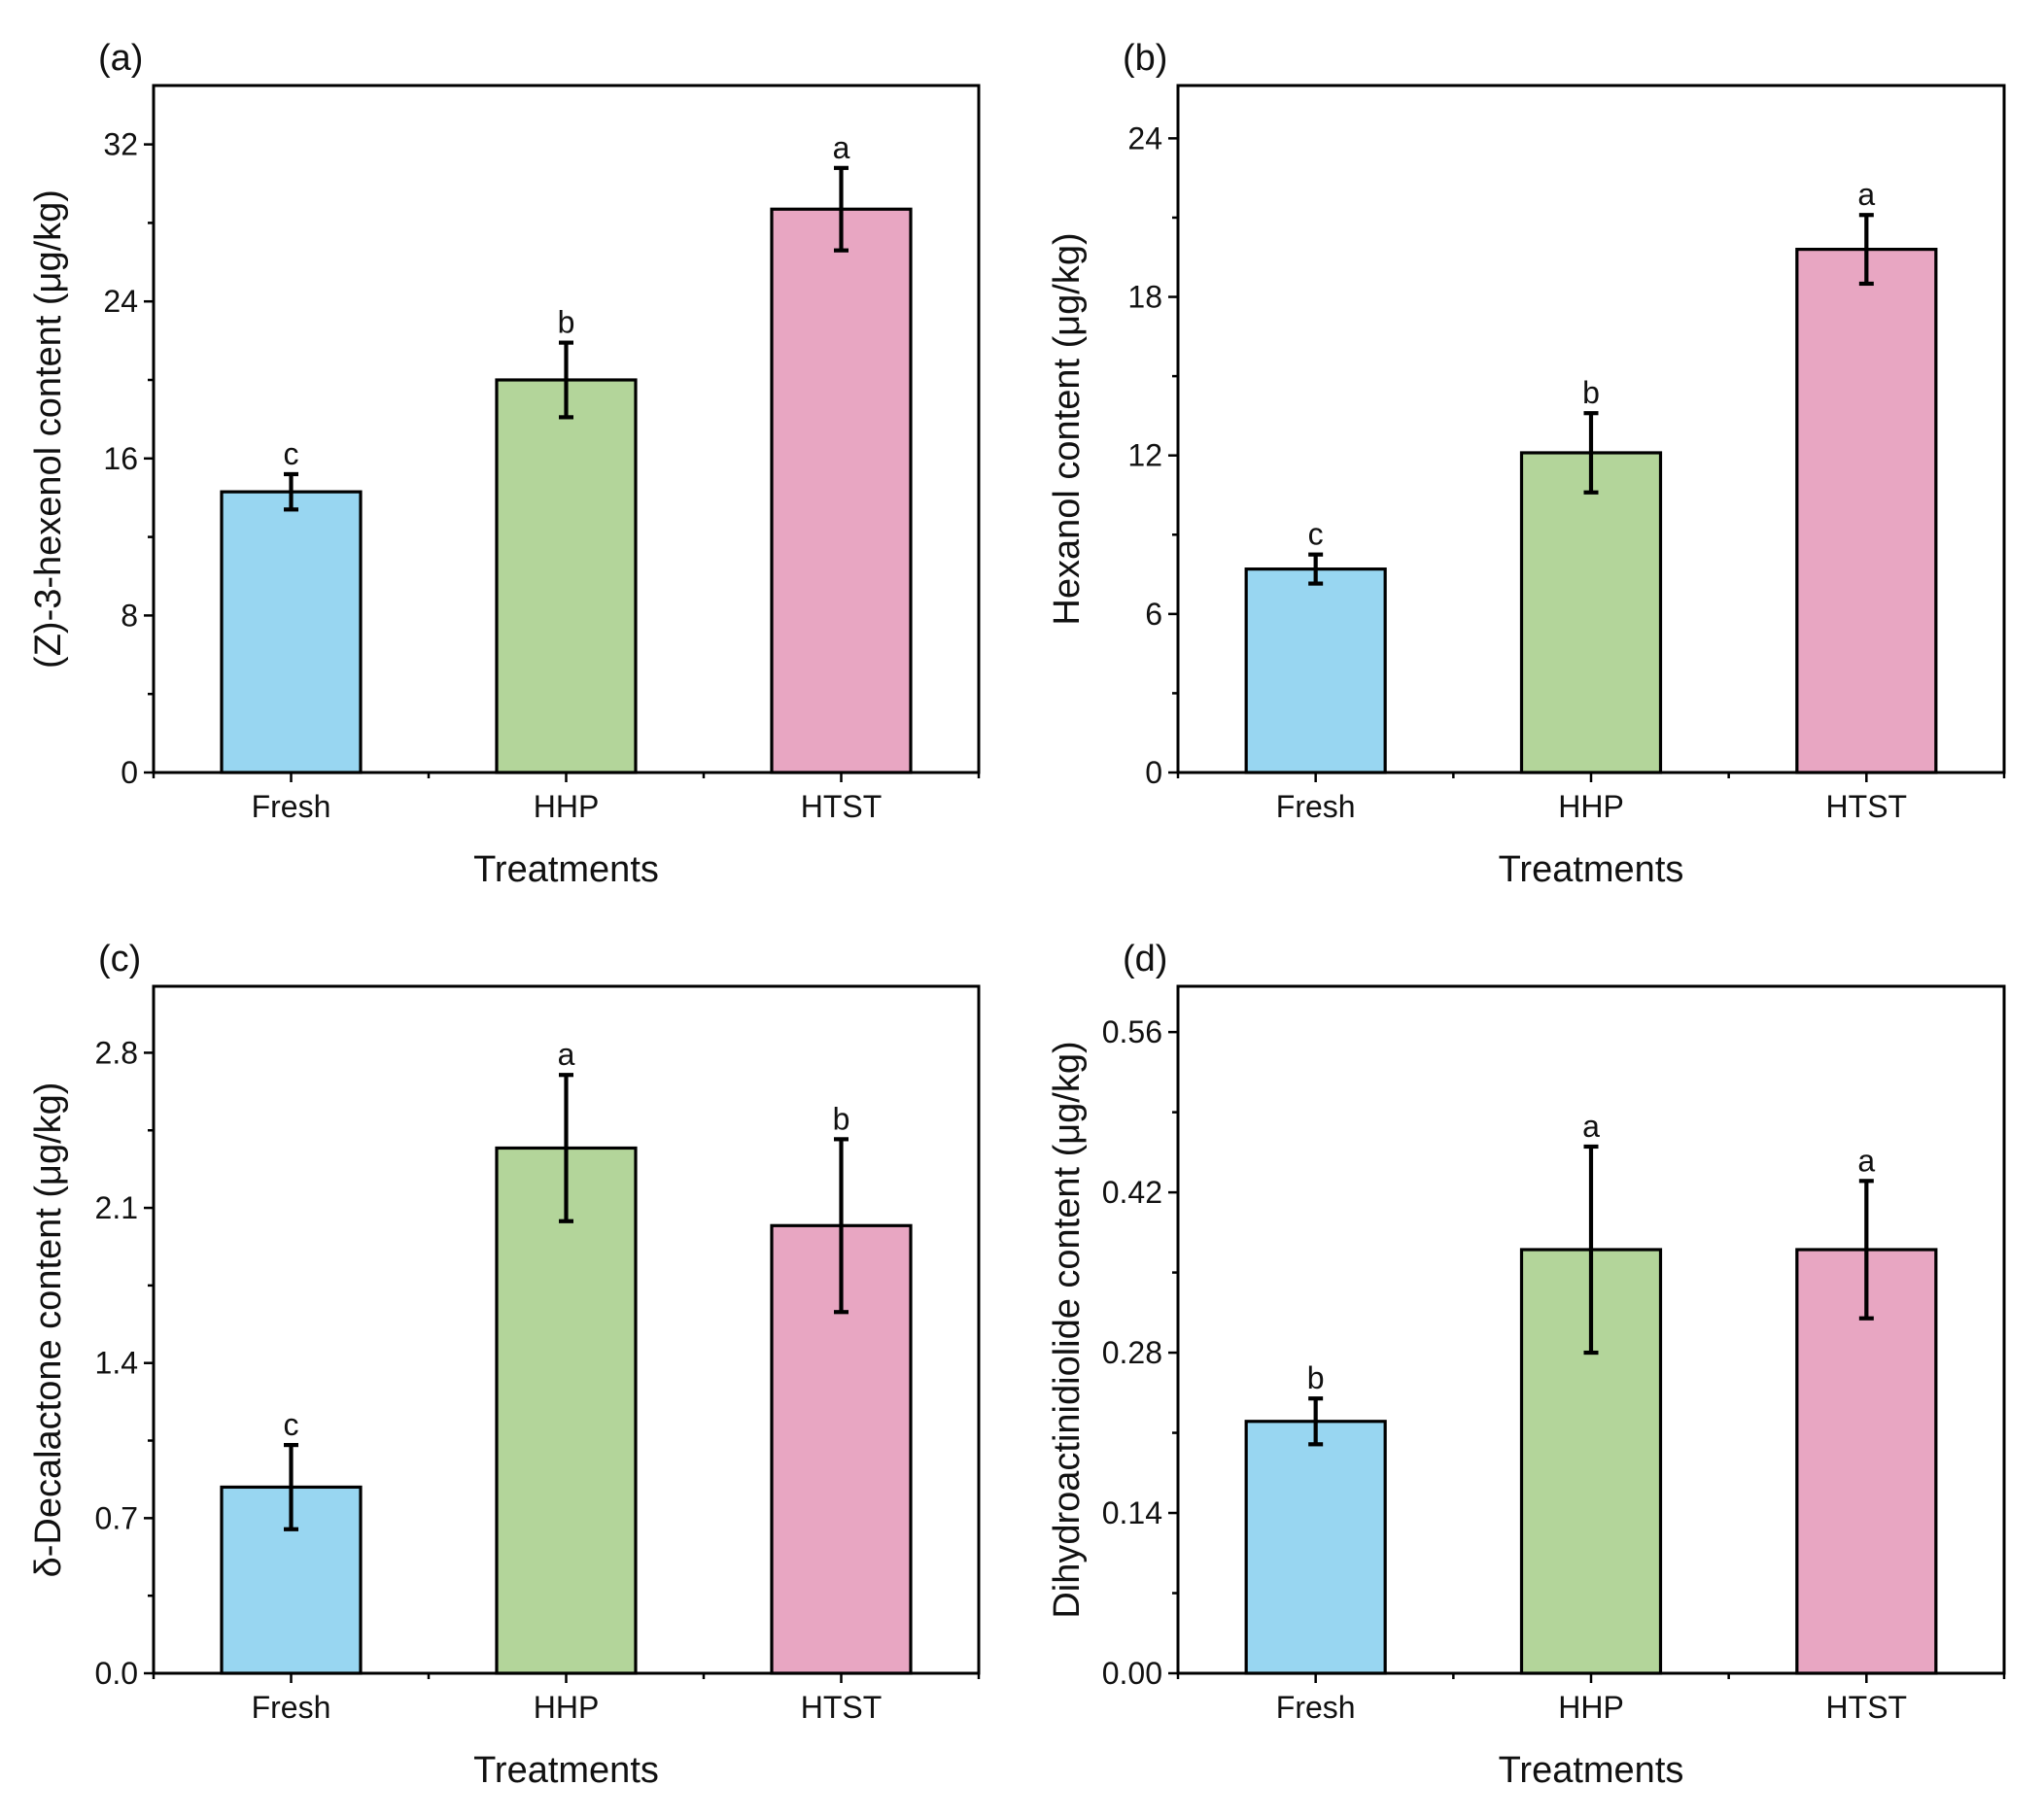  What do you see at coordinates (1132, 1352) in the screenshot?
I see `y-tick-label: 0.28` at bounding box center [1132, 1352].